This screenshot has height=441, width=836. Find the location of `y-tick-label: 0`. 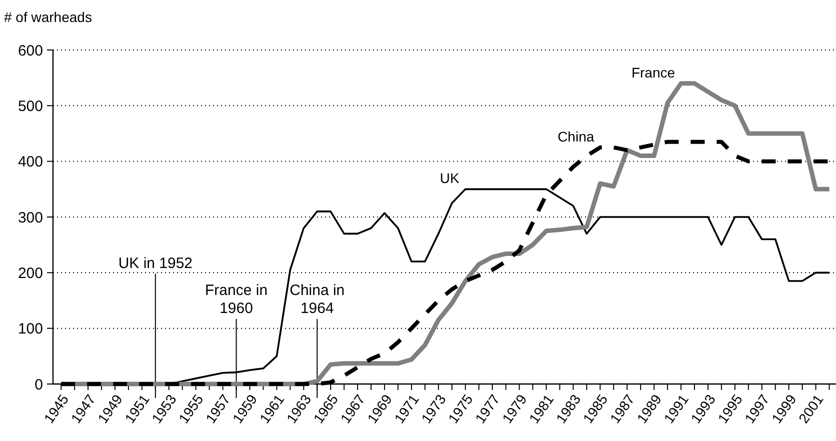

y-tick-label: 0 is located at coordinates (38, 385).